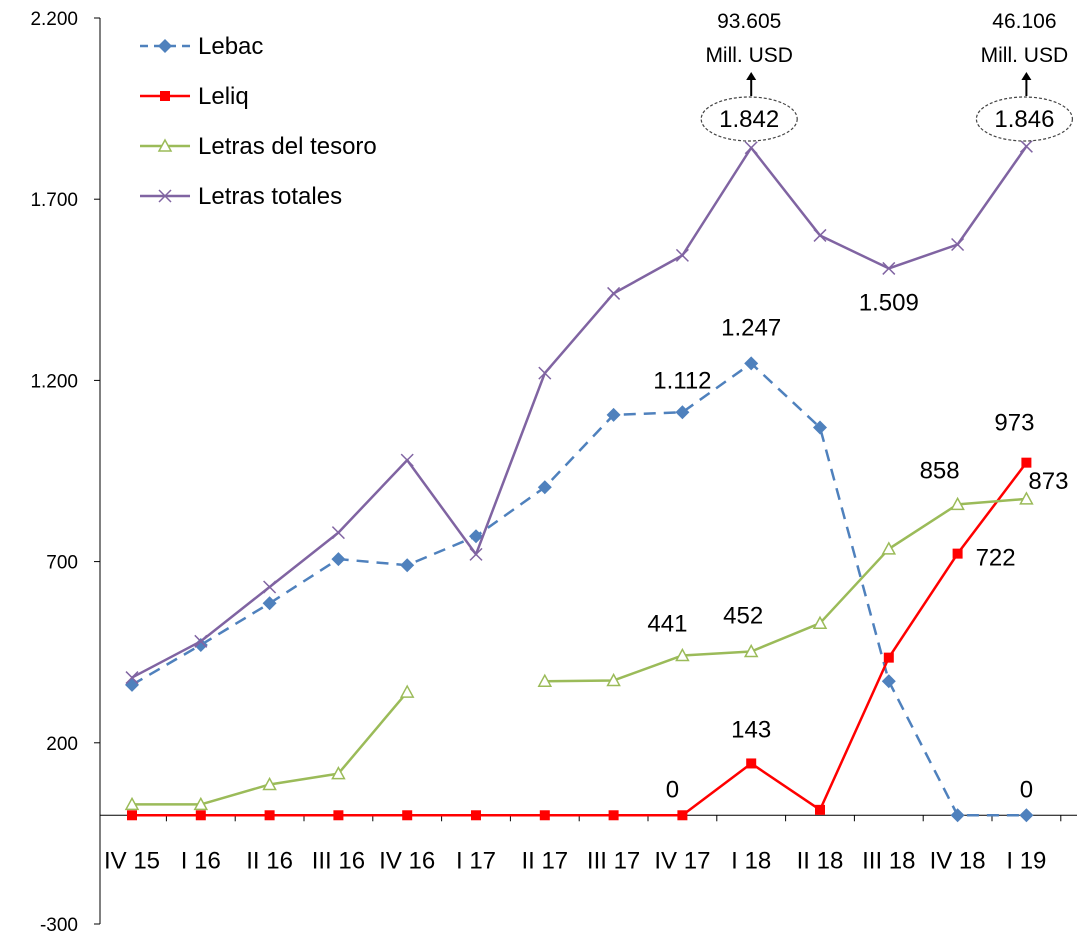 The width and height of the screenshot is (1077, 937). Describe the element at coordinates (940, 470) in the screenshot. I see `data-label: 858` at that location.